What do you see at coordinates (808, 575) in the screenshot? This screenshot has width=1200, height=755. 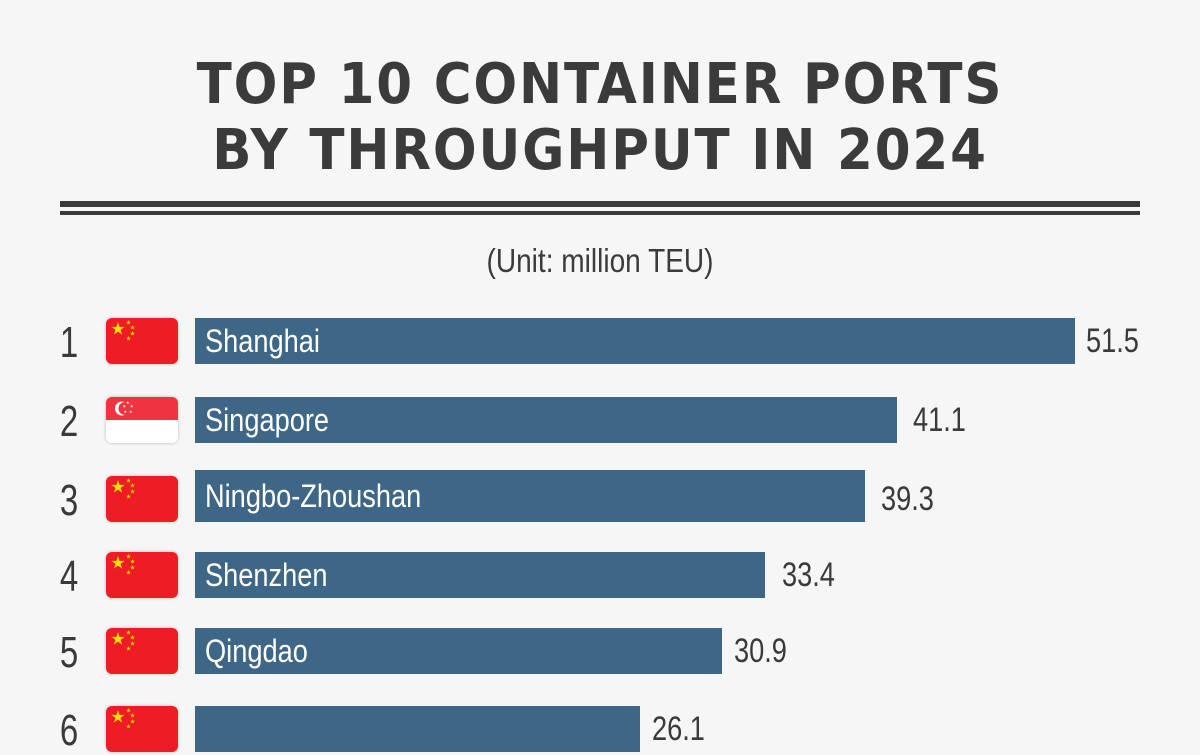 I see `value-label: 33.4` at bounding box center [808, 575].